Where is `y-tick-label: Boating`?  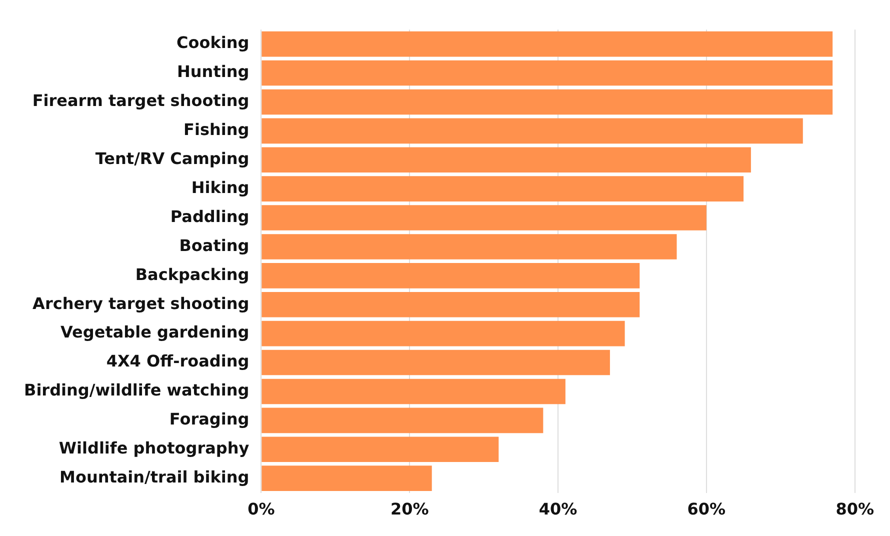 y-tick-label: Boating is located at coordinates (214, 245).